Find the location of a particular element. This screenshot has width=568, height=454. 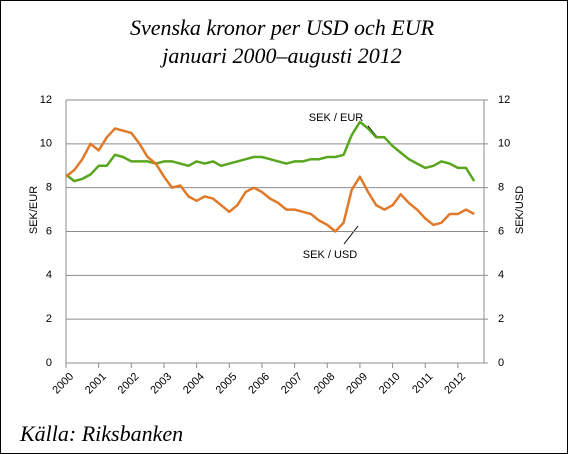

y-tick-label: 2 is located at coordinates (49, 319).